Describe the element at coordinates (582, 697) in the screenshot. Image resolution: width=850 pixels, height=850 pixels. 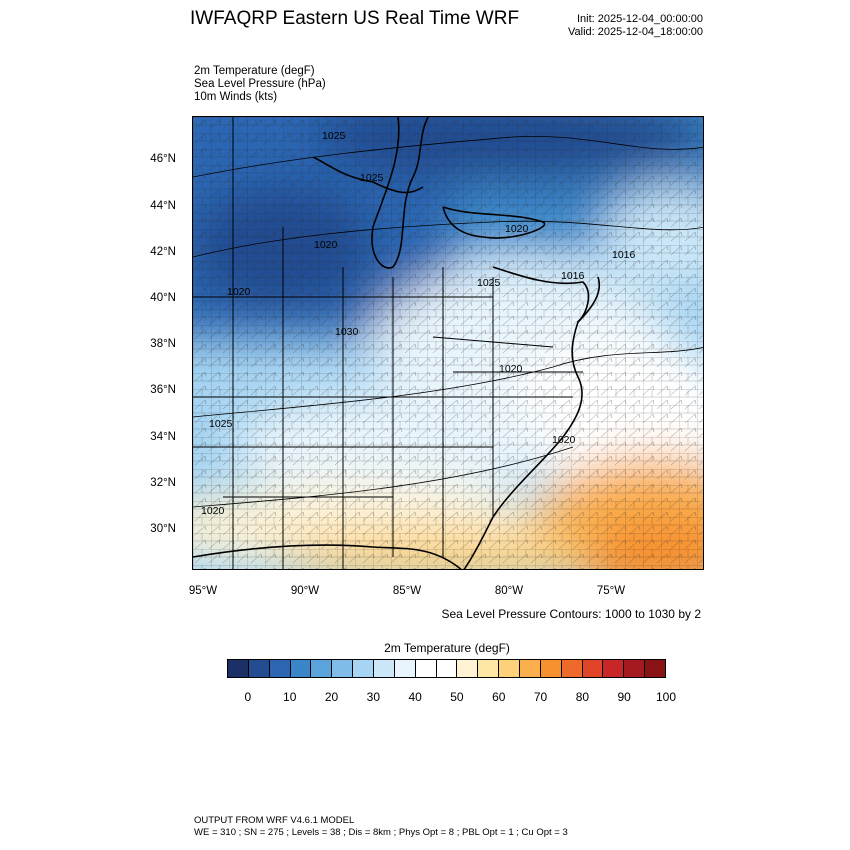
I see `colorbar-label: 80` at that location.